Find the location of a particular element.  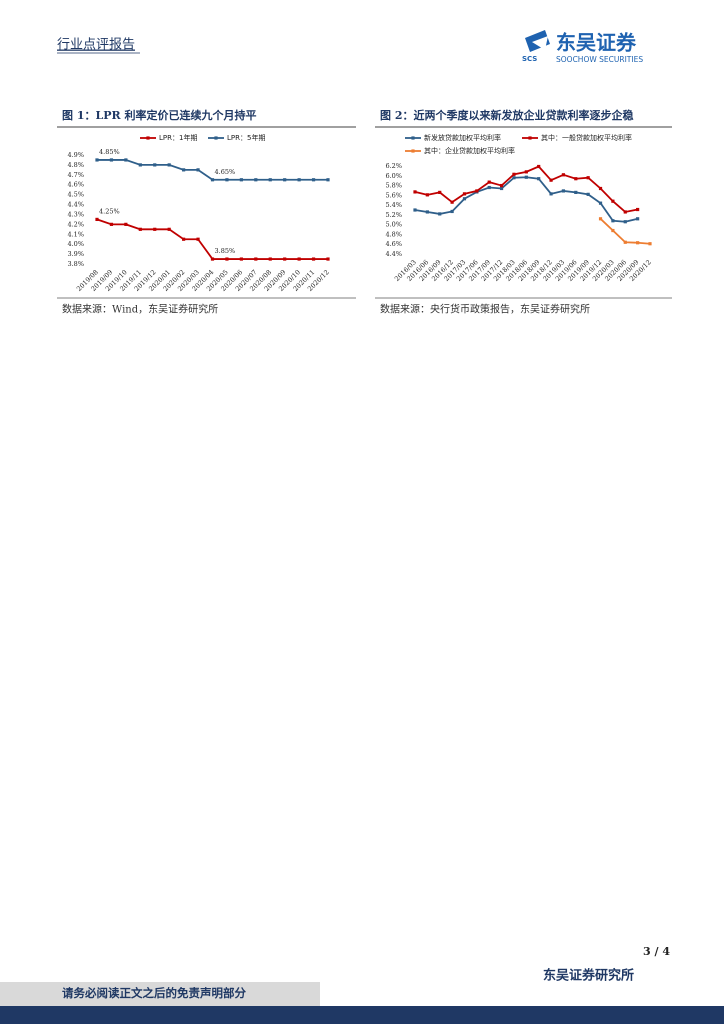

logo-abbr: SCS is located at coordinates (529, 59).